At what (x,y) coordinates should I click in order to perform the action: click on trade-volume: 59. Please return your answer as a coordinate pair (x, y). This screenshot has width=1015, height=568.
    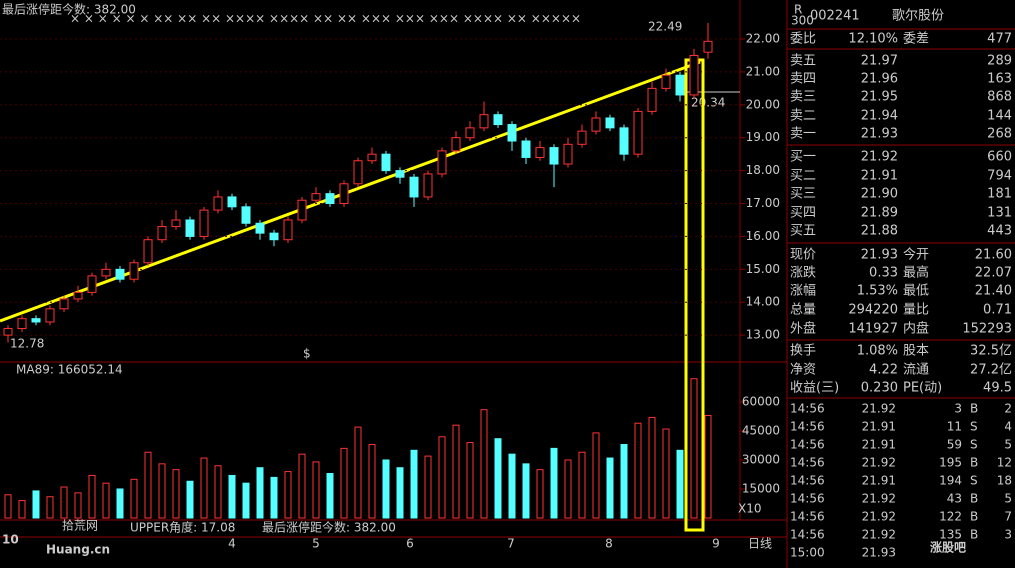
    Looking at the image, I should click on (954, 445).